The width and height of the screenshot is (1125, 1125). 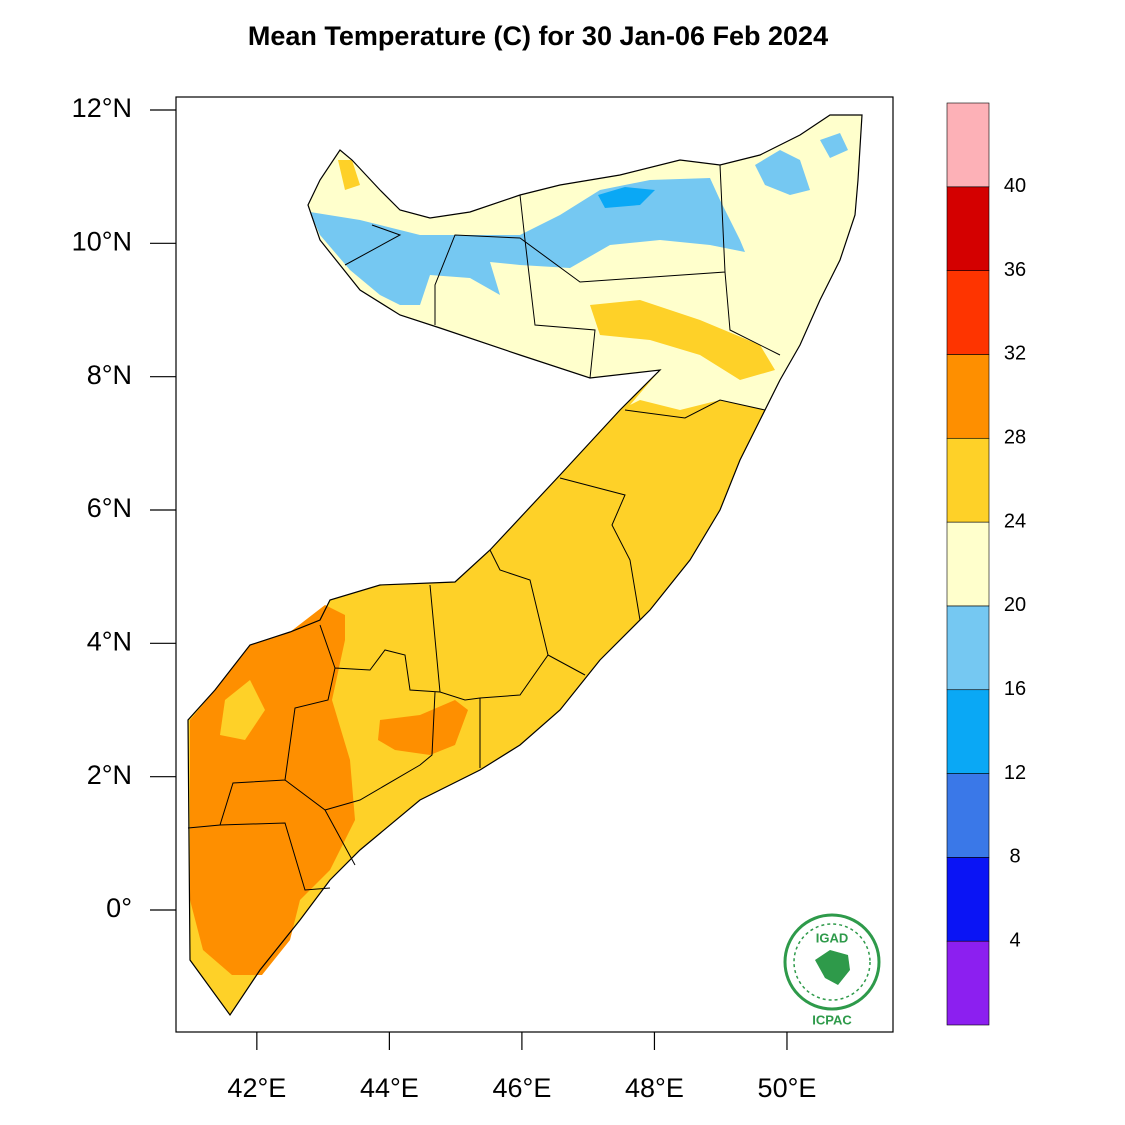 I want to click on y-tick-label: 2°N, so click(x=109, y=775).